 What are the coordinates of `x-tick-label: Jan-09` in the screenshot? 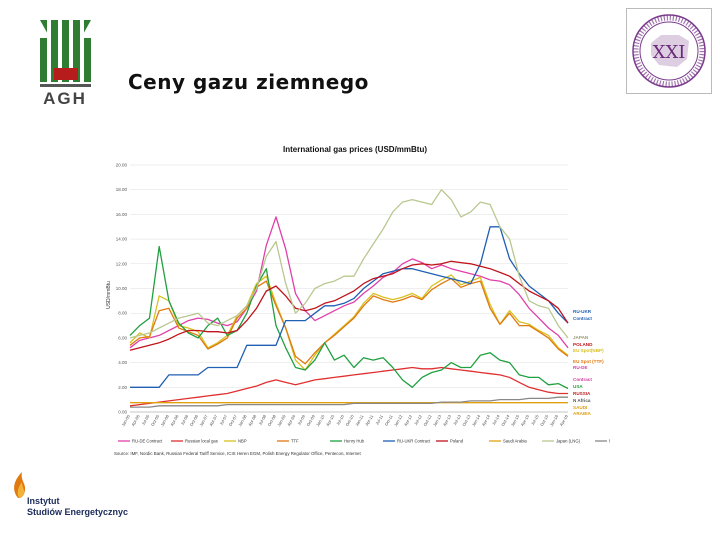 It's located at (281, 420).